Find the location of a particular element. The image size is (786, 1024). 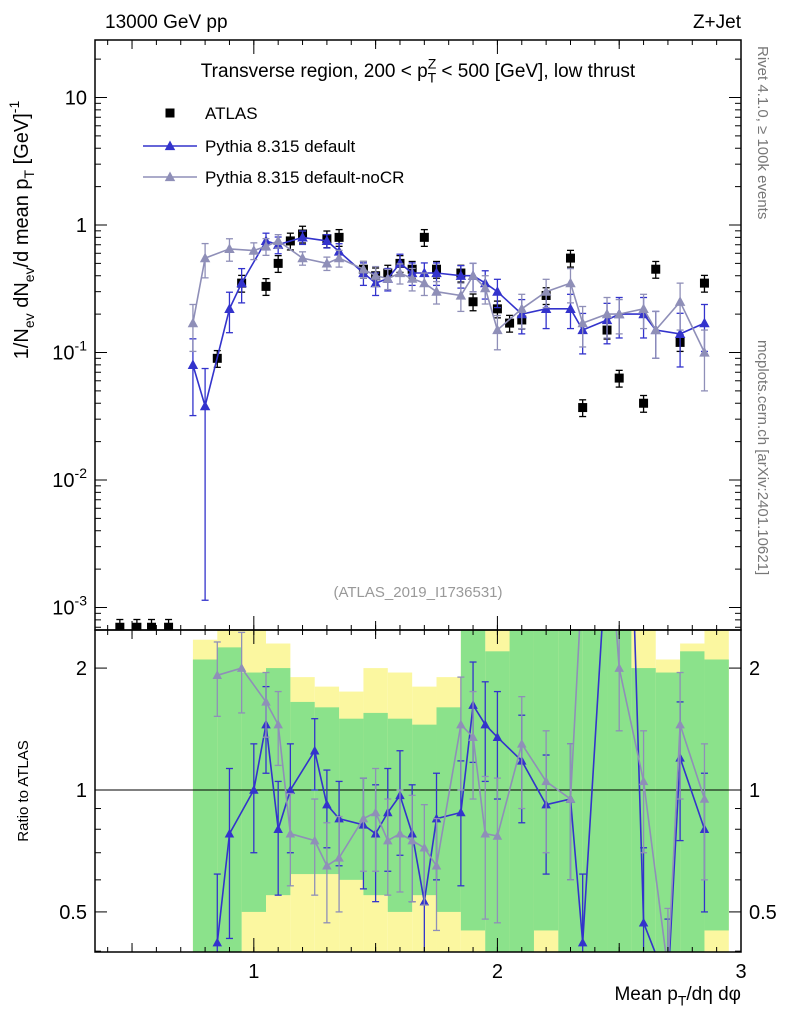

ratio-tick-label-right: 1 is located at coordinates (754, 791).